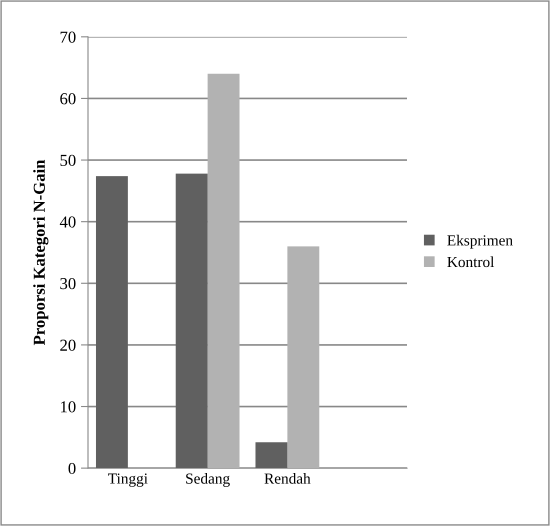 Image resolution: width=550 pixels, height=526 pixels. Describe the element at coordinates (68, 37) in the screenshot. I see `y-tick-label: 70` at that location.